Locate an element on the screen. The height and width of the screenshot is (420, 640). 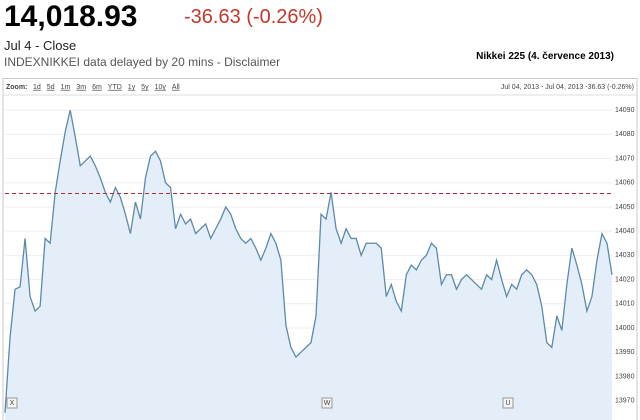
y-tick-label: 13970 is located at coordinates (625, 400).